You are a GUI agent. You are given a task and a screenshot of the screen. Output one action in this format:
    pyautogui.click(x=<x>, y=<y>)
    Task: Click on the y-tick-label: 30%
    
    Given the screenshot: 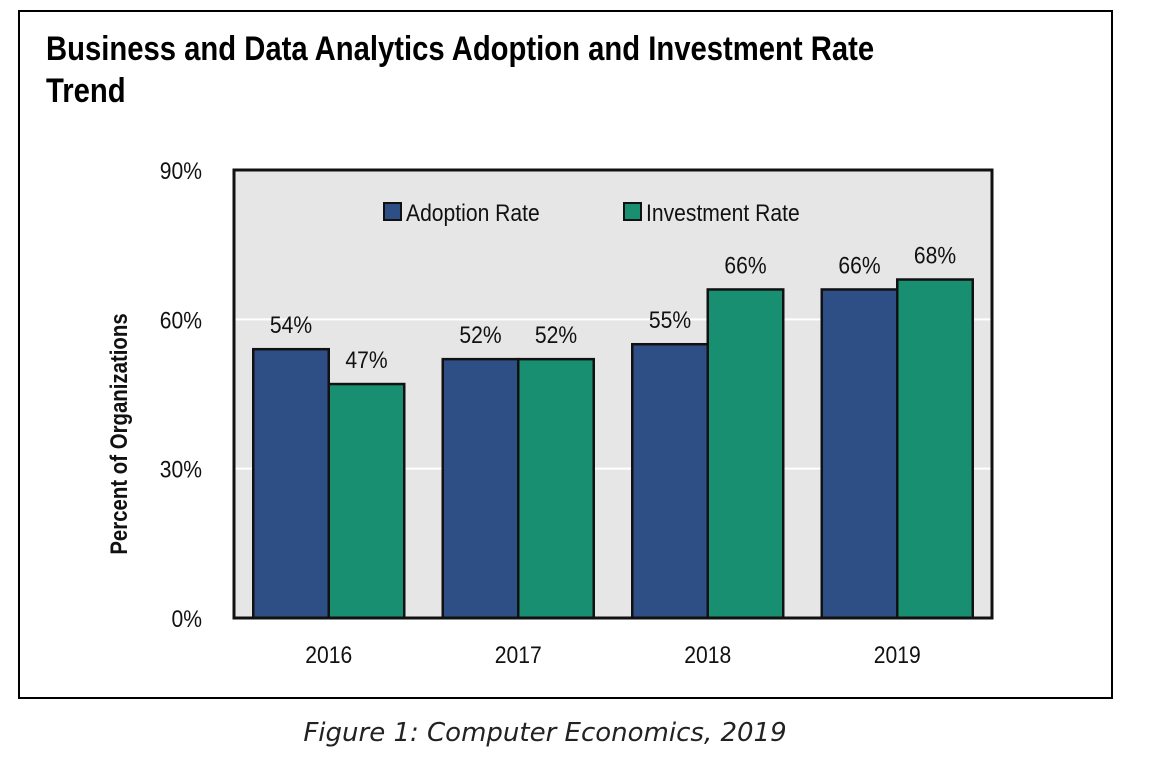 What is the action you would take?
    pyautogui.click(x=181, y=469)
    